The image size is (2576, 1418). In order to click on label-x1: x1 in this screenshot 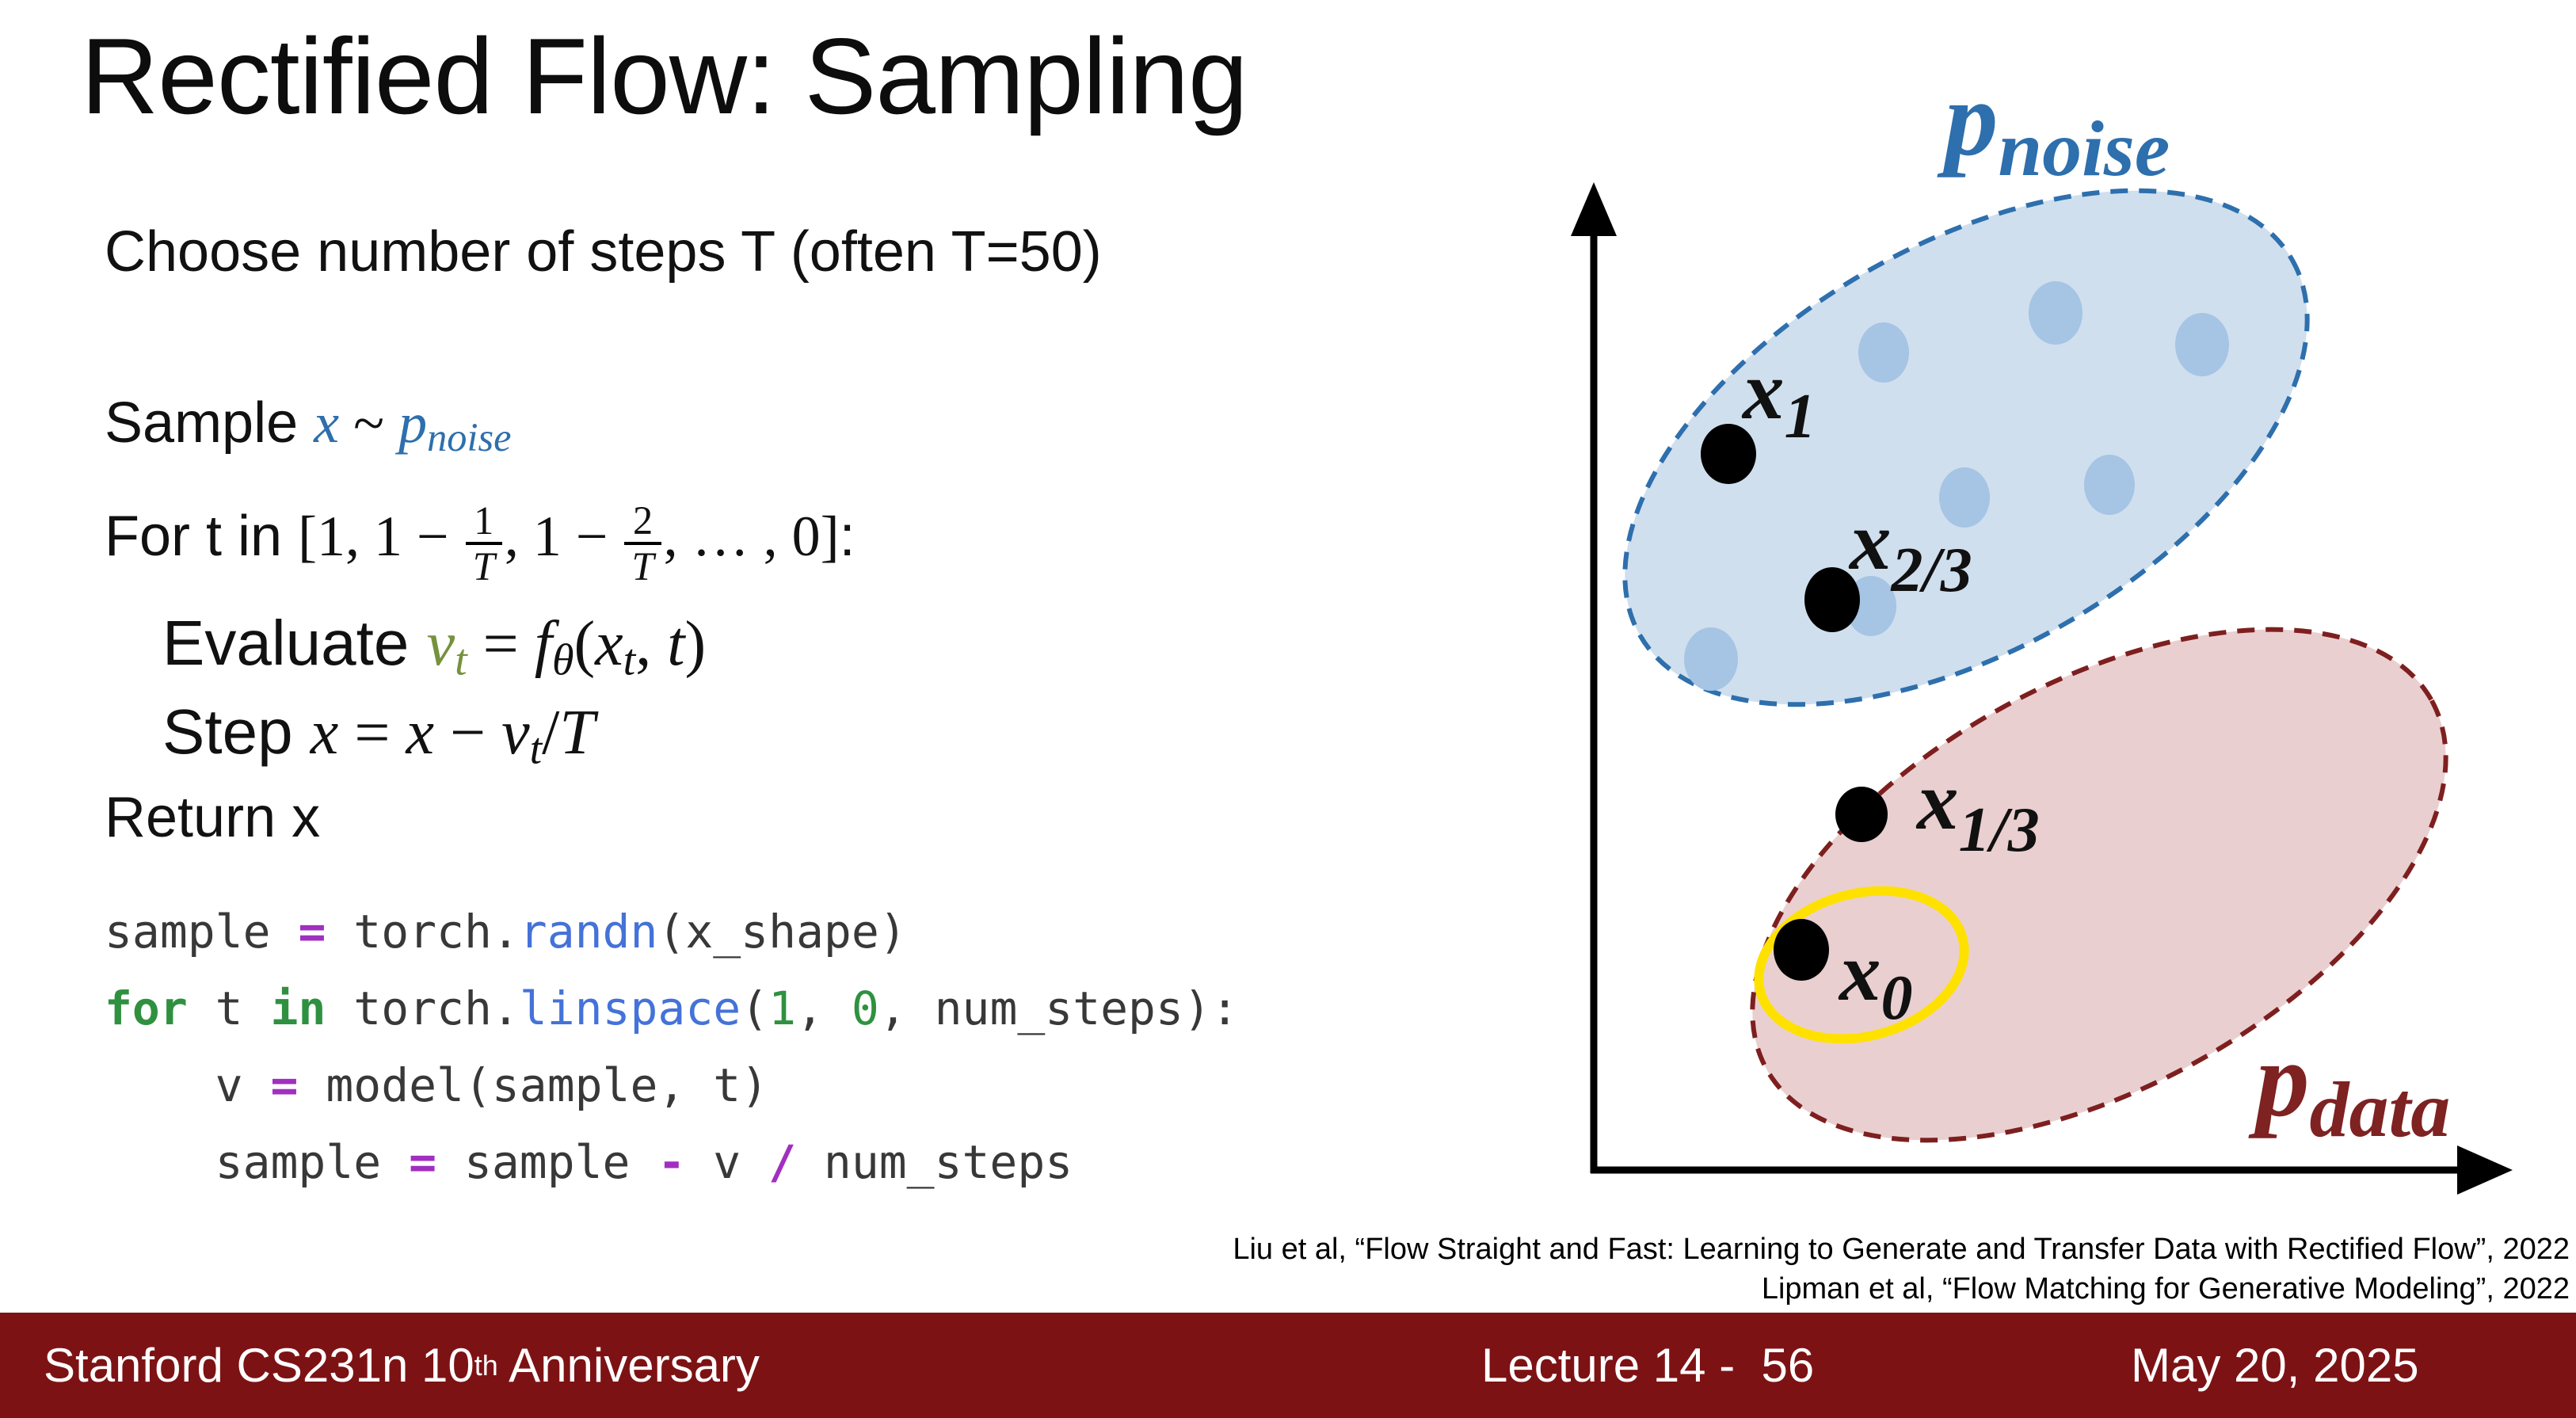, I will do `click(1779, 398)`.